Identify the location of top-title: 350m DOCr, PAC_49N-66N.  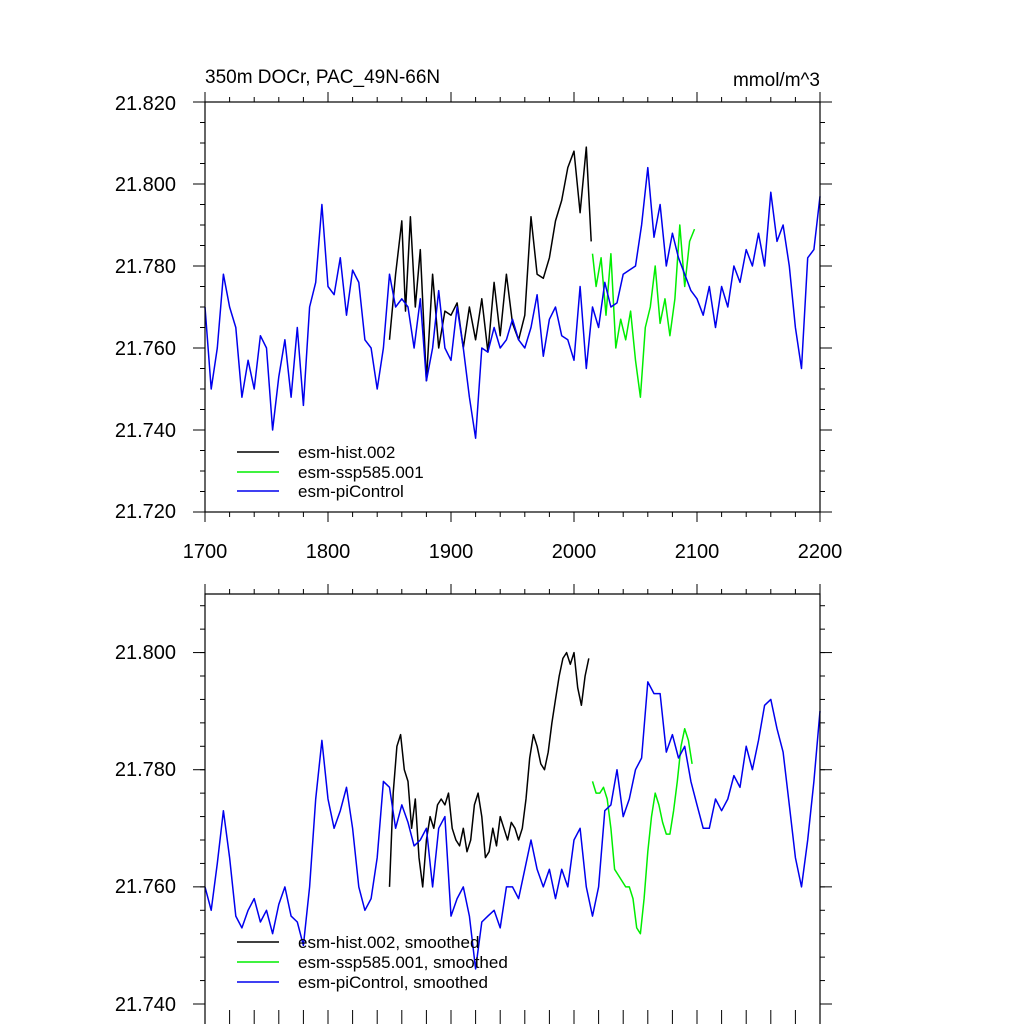
(322, 77).